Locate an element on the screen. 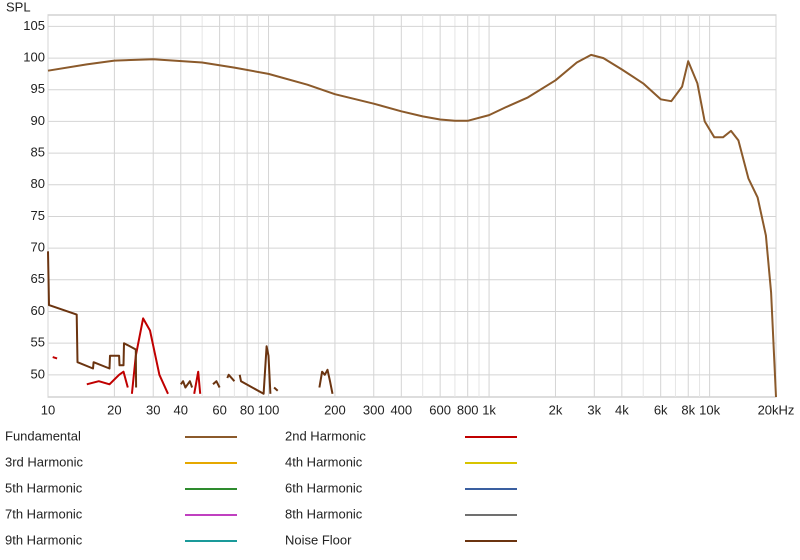  legend-label: 3rd Harmonic is located at coordinates (44, 461).